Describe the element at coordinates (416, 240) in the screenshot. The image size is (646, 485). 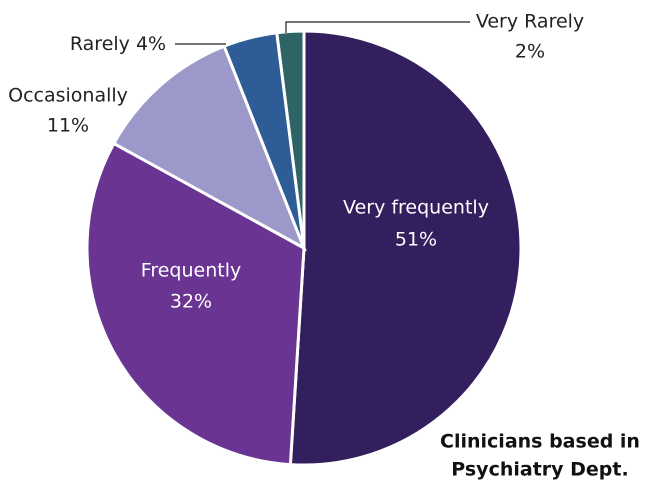
I see `value-label: 51%` at that location.